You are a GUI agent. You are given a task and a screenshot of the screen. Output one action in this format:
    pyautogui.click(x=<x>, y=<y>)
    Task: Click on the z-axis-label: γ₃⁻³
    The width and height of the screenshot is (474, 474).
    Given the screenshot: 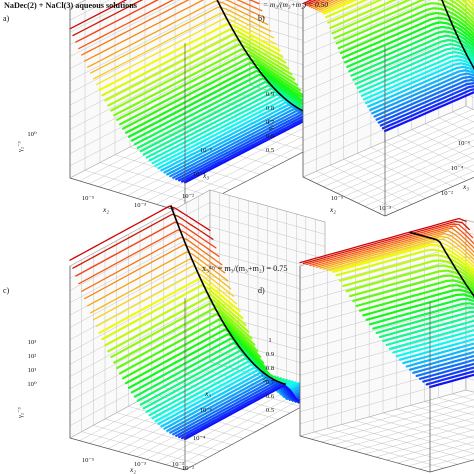 What is the action you would take?
    pyautogui.click(x=270, y=125)
    